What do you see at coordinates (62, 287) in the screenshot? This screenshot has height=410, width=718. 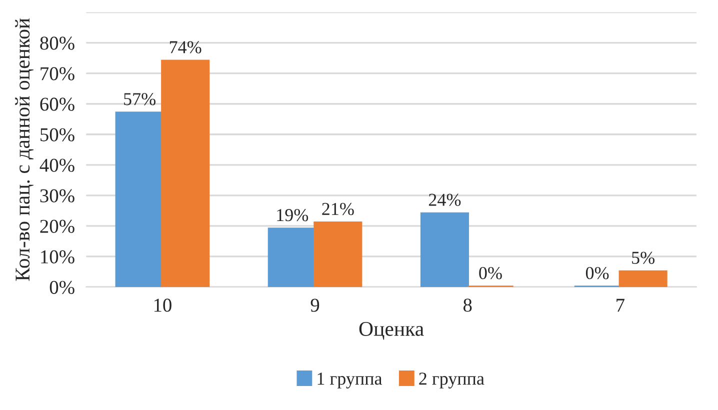 I see `y-tick-label: 0%` at bounding box center [62, 287].